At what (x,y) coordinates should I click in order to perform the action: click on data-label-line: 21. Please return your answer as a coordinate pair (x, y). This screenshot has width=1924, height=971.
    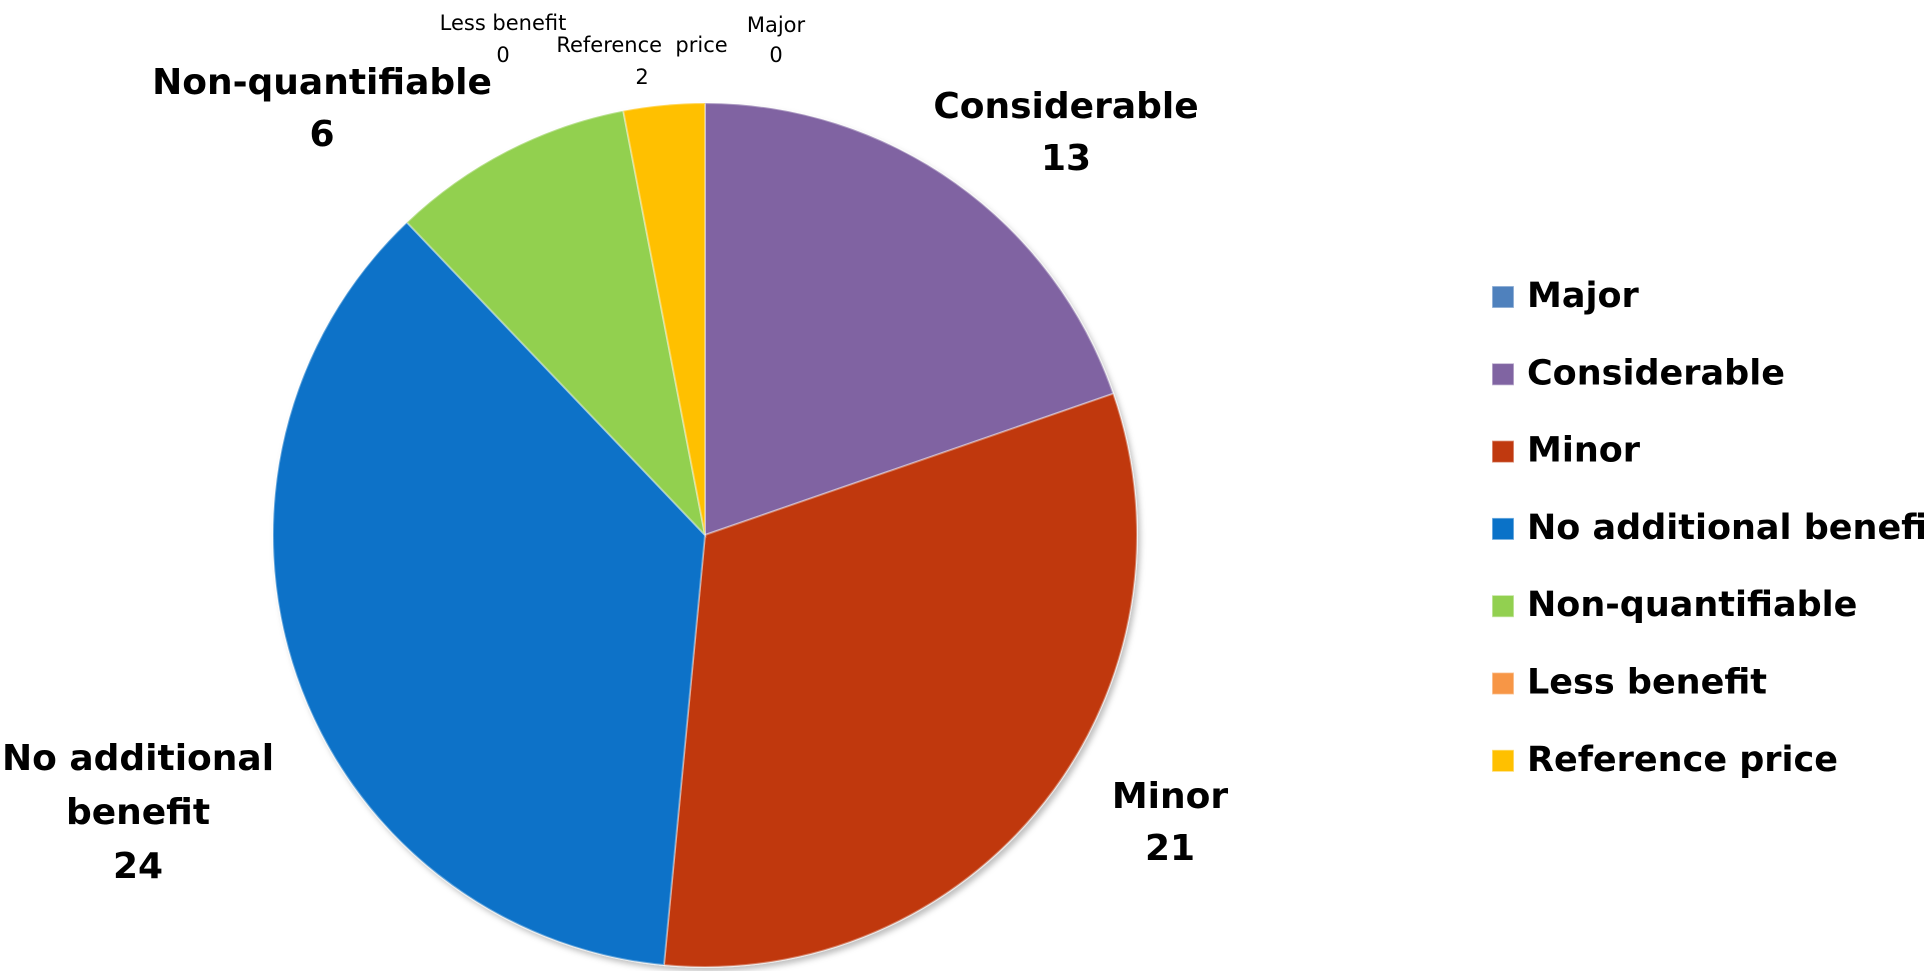
    Looking at the image, I should click on (1170, 848).